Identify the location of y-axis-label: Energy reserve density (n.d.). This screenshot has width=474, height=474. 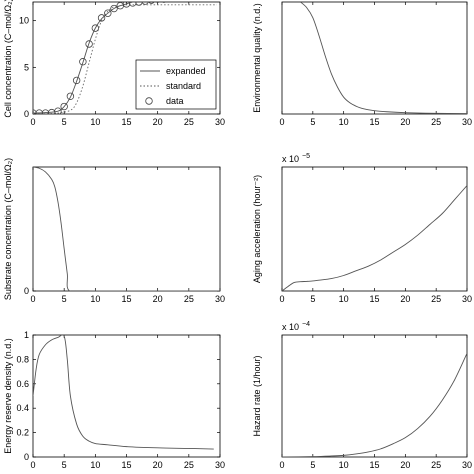
(8, 396).